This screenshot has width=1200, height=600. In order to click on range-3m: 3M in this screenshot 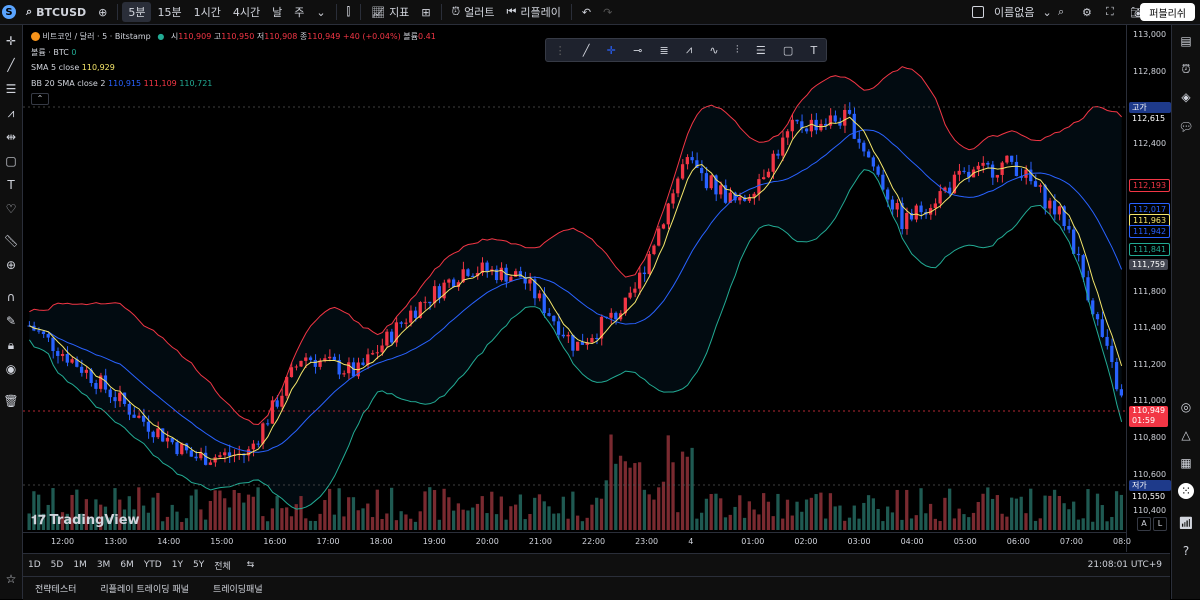, I will do `click(103, 565)`.